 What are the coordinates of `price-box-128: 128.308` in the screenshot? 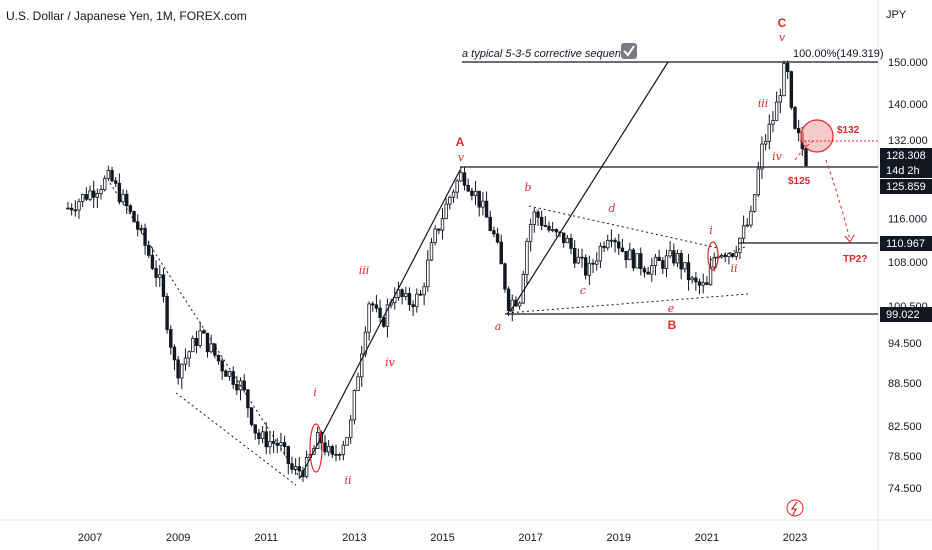 It's located at (906, 155).